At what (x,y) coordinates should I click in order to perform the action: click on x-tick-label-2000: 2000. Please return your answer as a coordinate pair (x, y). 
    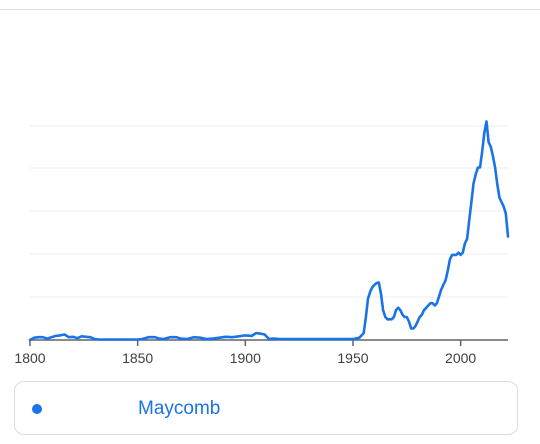
    Looking at the image, I should click on (460, 358).